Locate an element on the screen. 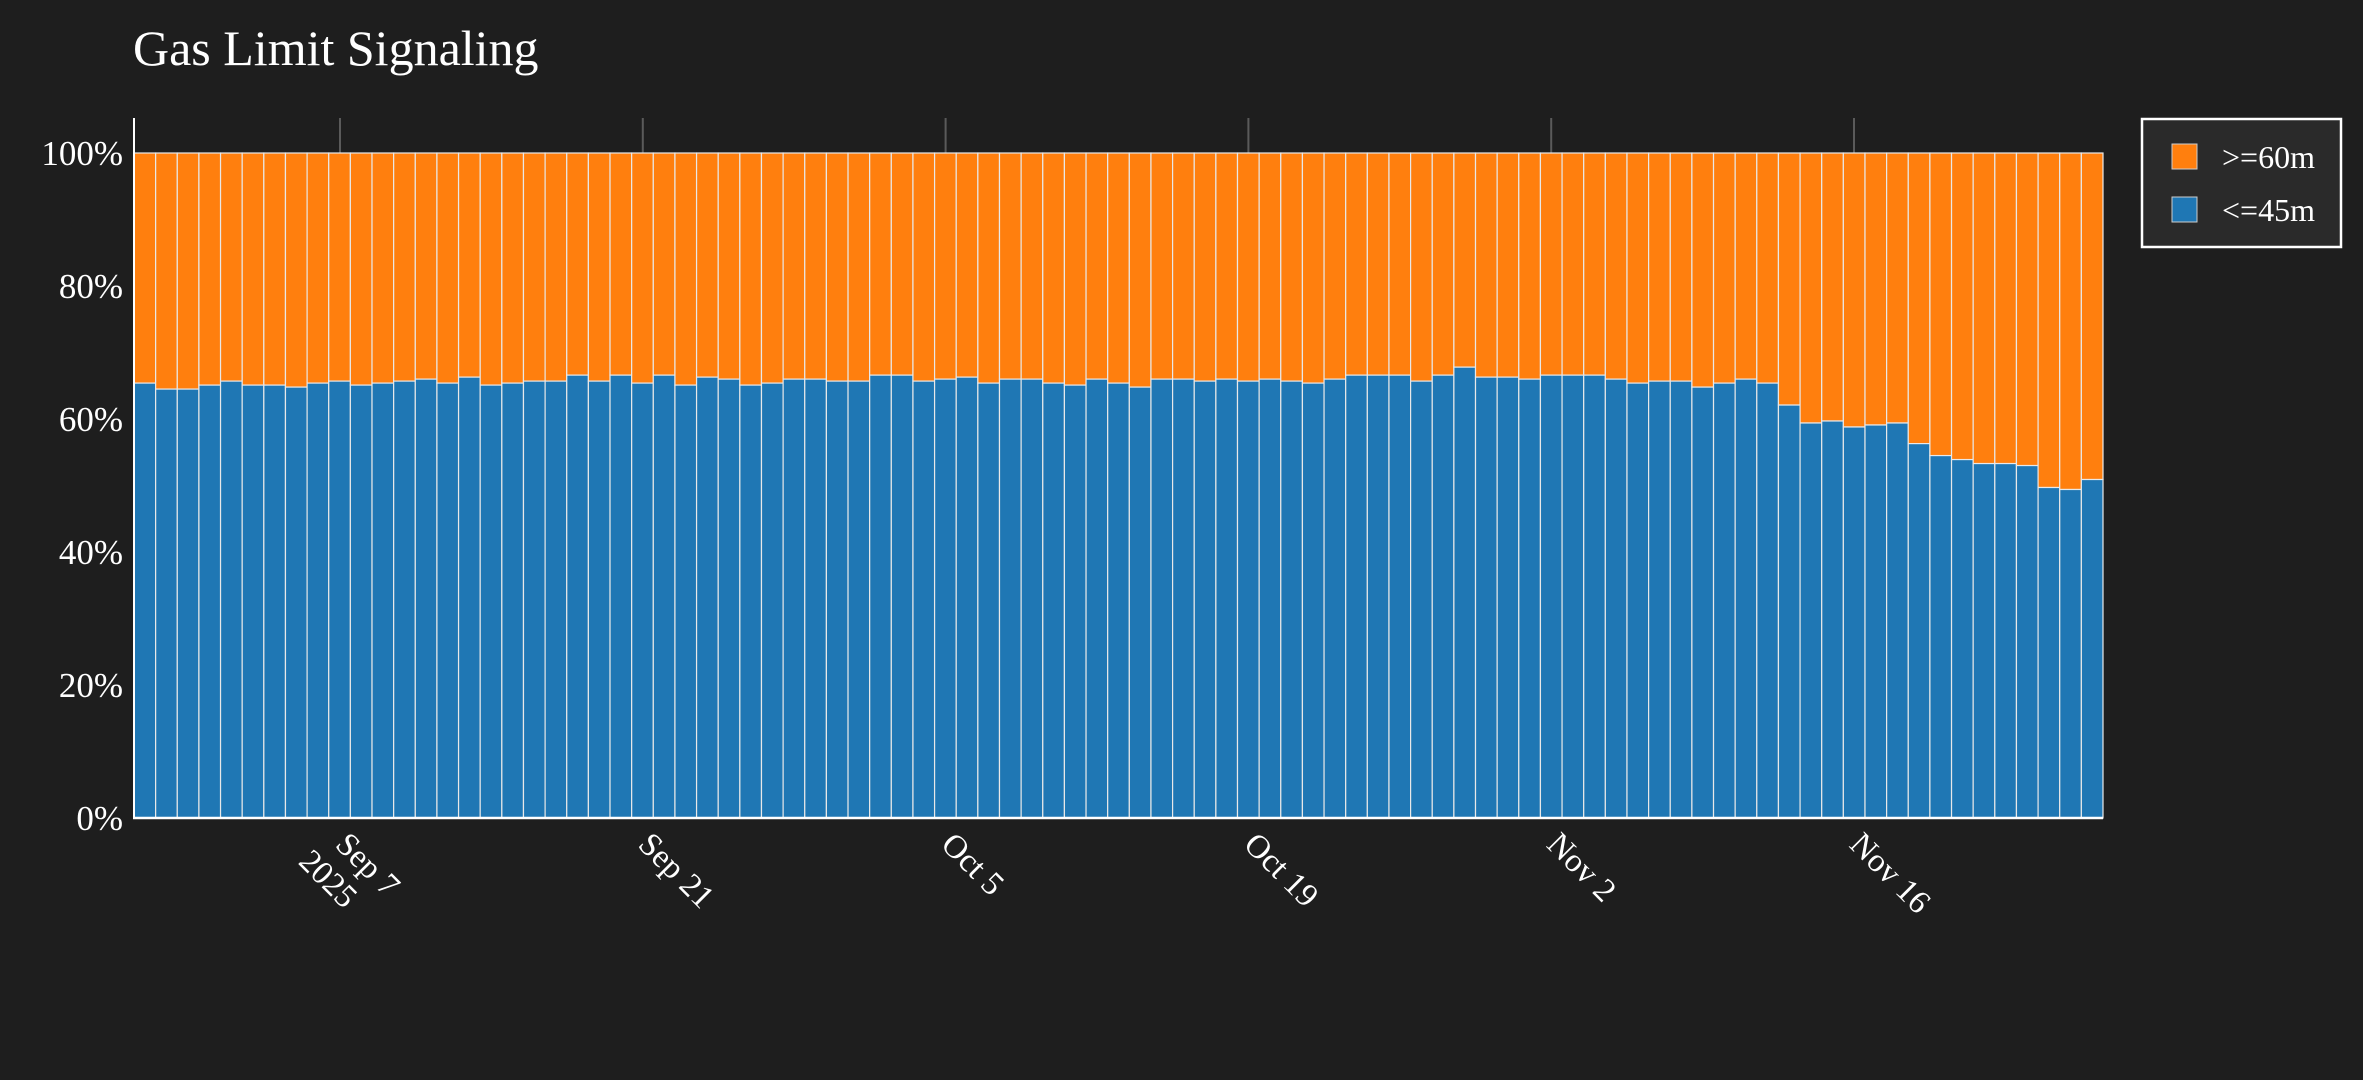 The height and width of the screenshot is (1080, 2363). legend: >=60m <=45m is located at coordinates (2241, 183).